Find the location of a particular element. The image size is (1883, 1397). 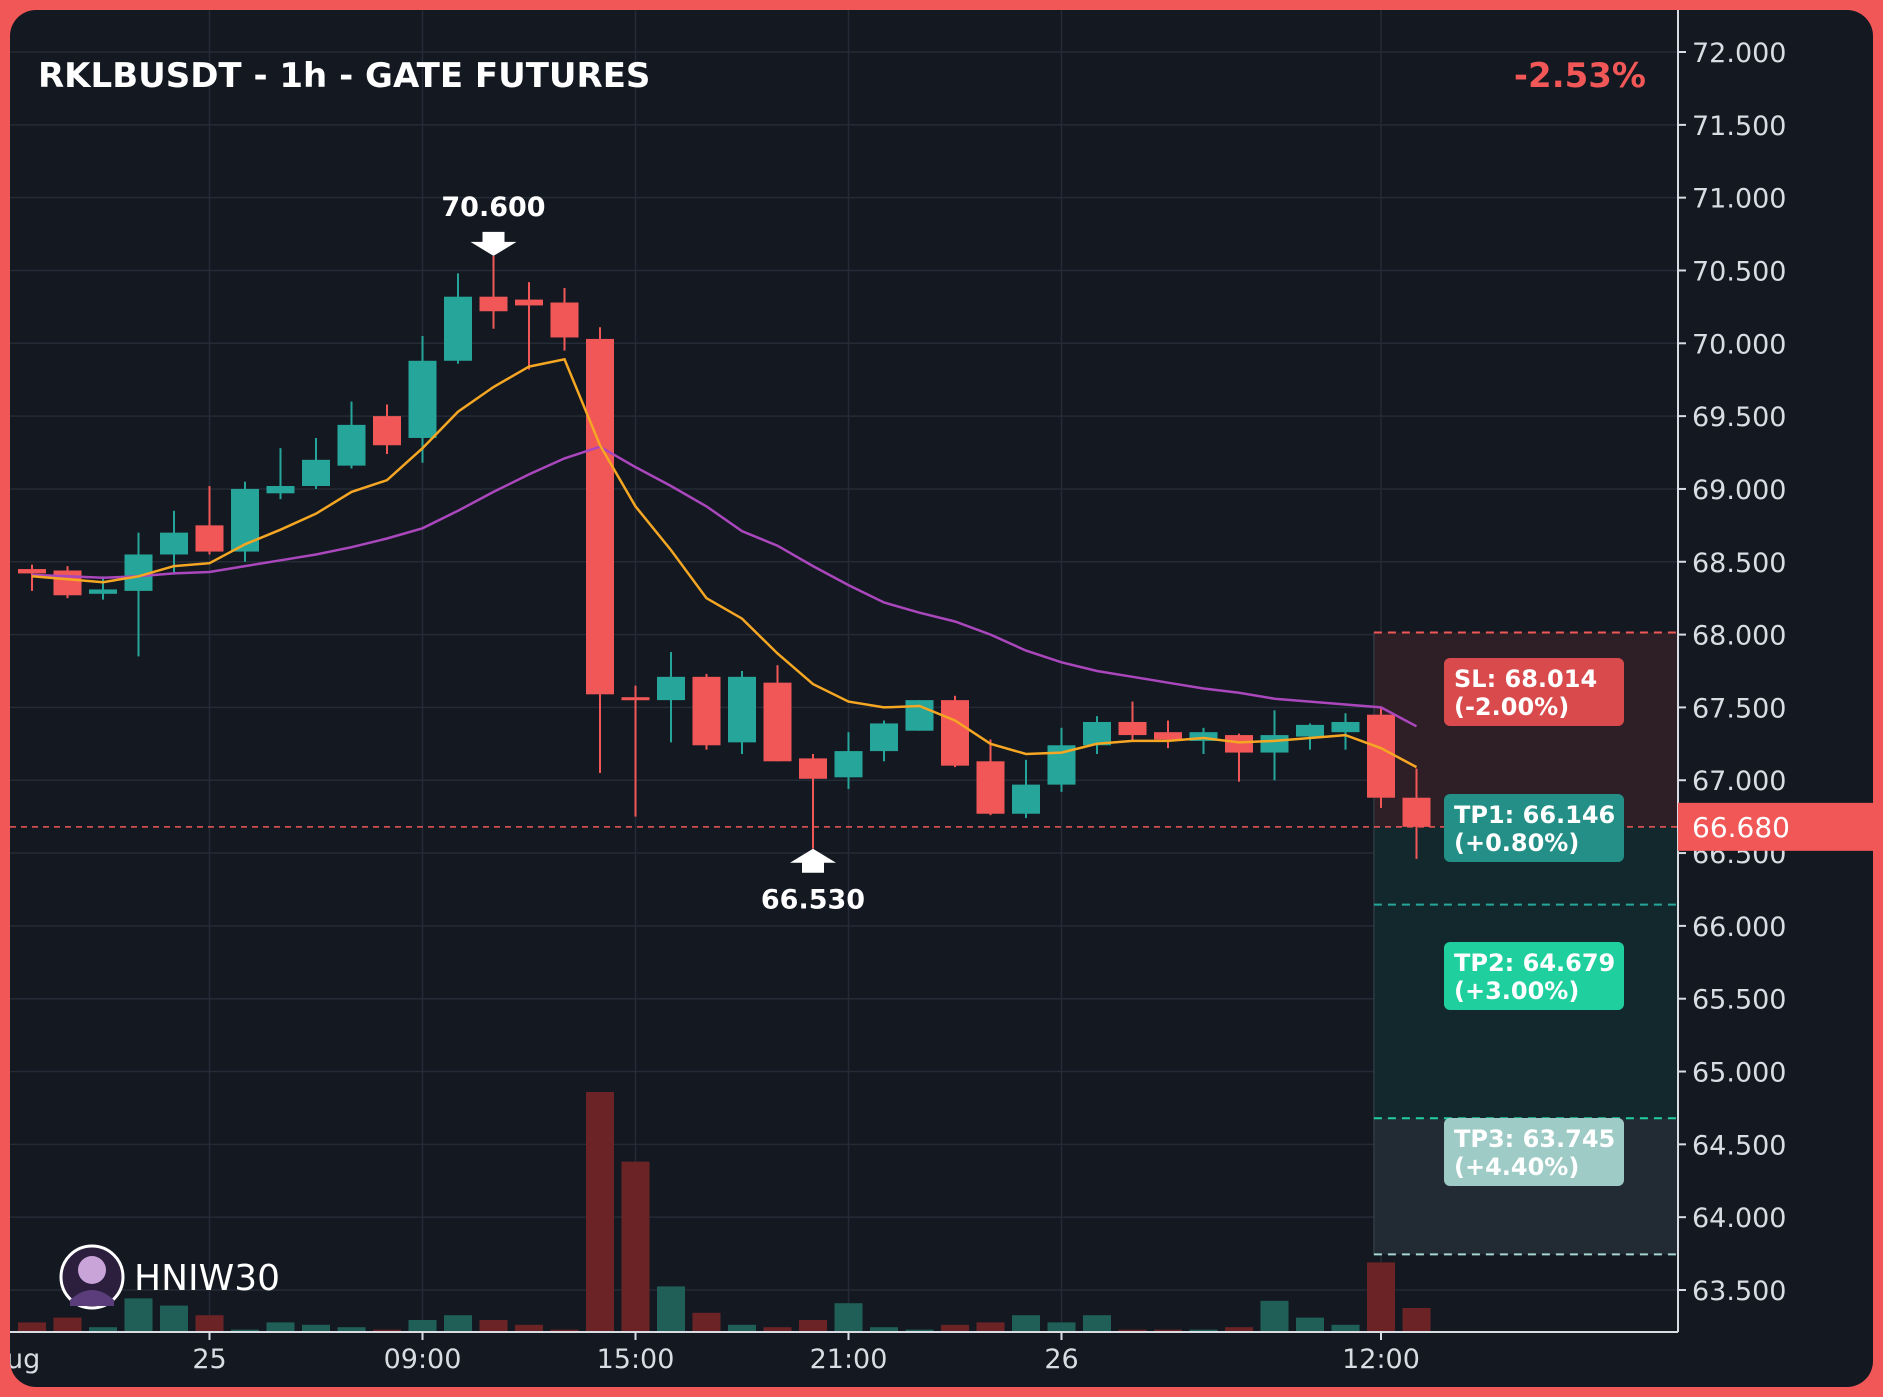

low-arrow-icon is located at coordinates (813, 860).